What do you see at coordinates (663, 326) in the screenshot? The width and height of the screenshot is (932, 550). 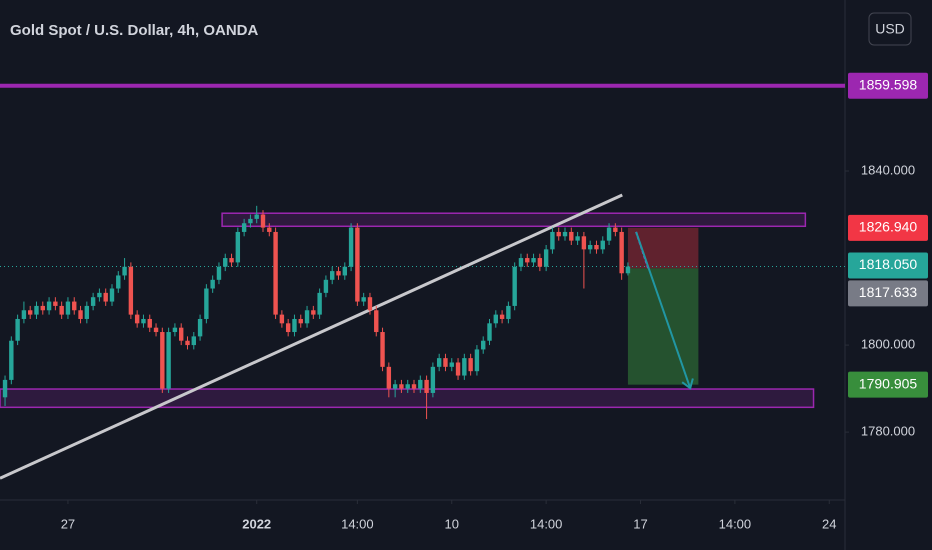 I see `target-zone` at bounding box center [663, 326].